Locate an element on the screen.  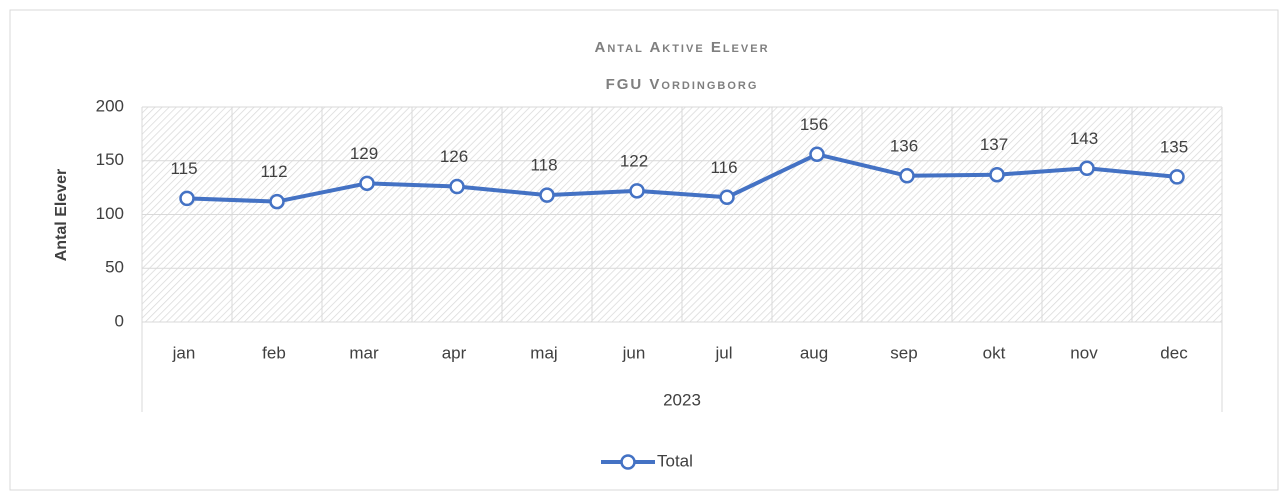
x-tick-label: jul is located at coordinates (723, 352).